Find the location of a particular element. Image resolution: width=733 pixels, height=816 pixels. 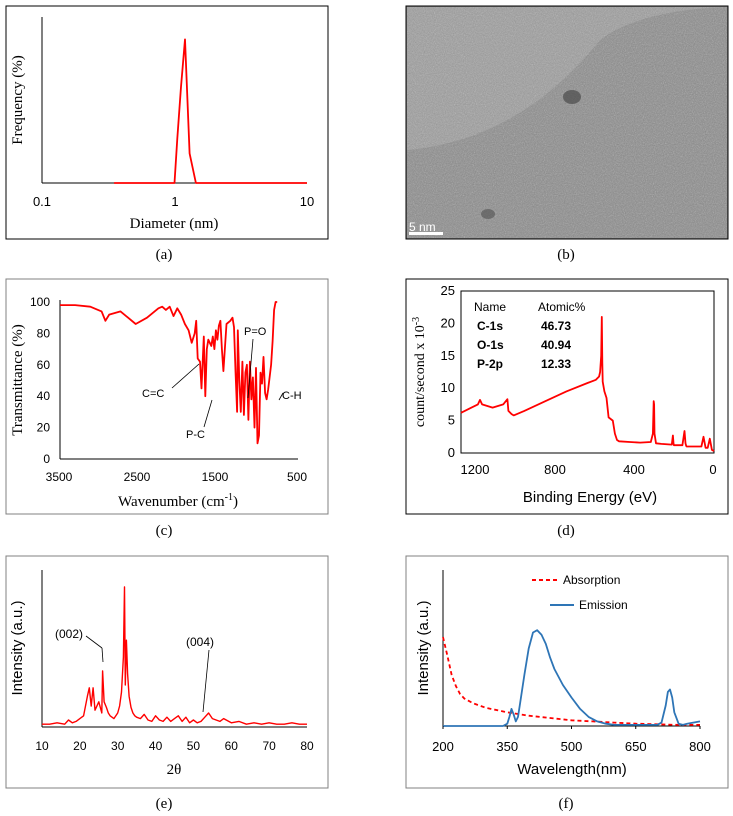

xps-row-1-name: C-1s is located at coordinates (490, 326).